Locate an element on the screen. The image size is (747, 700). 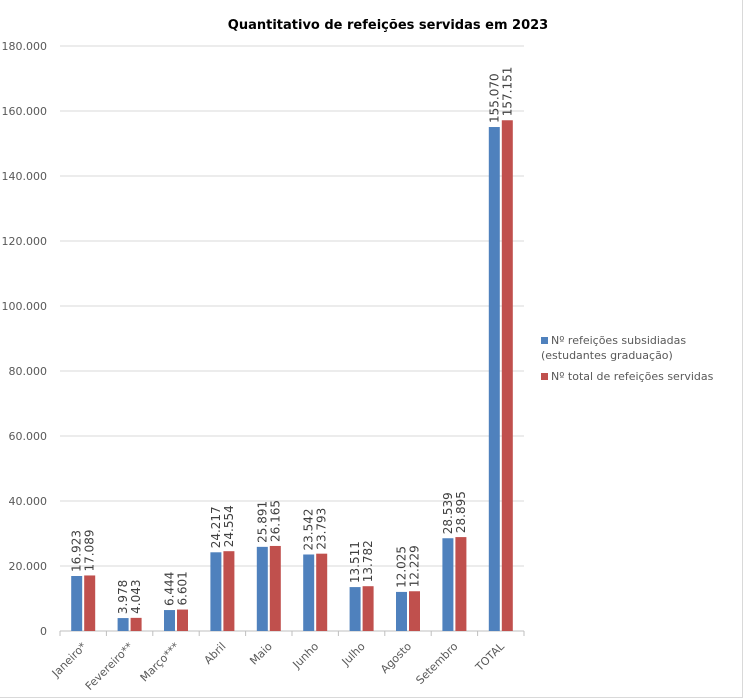
x-category-label: Julho is located at coordinates (353, 654).